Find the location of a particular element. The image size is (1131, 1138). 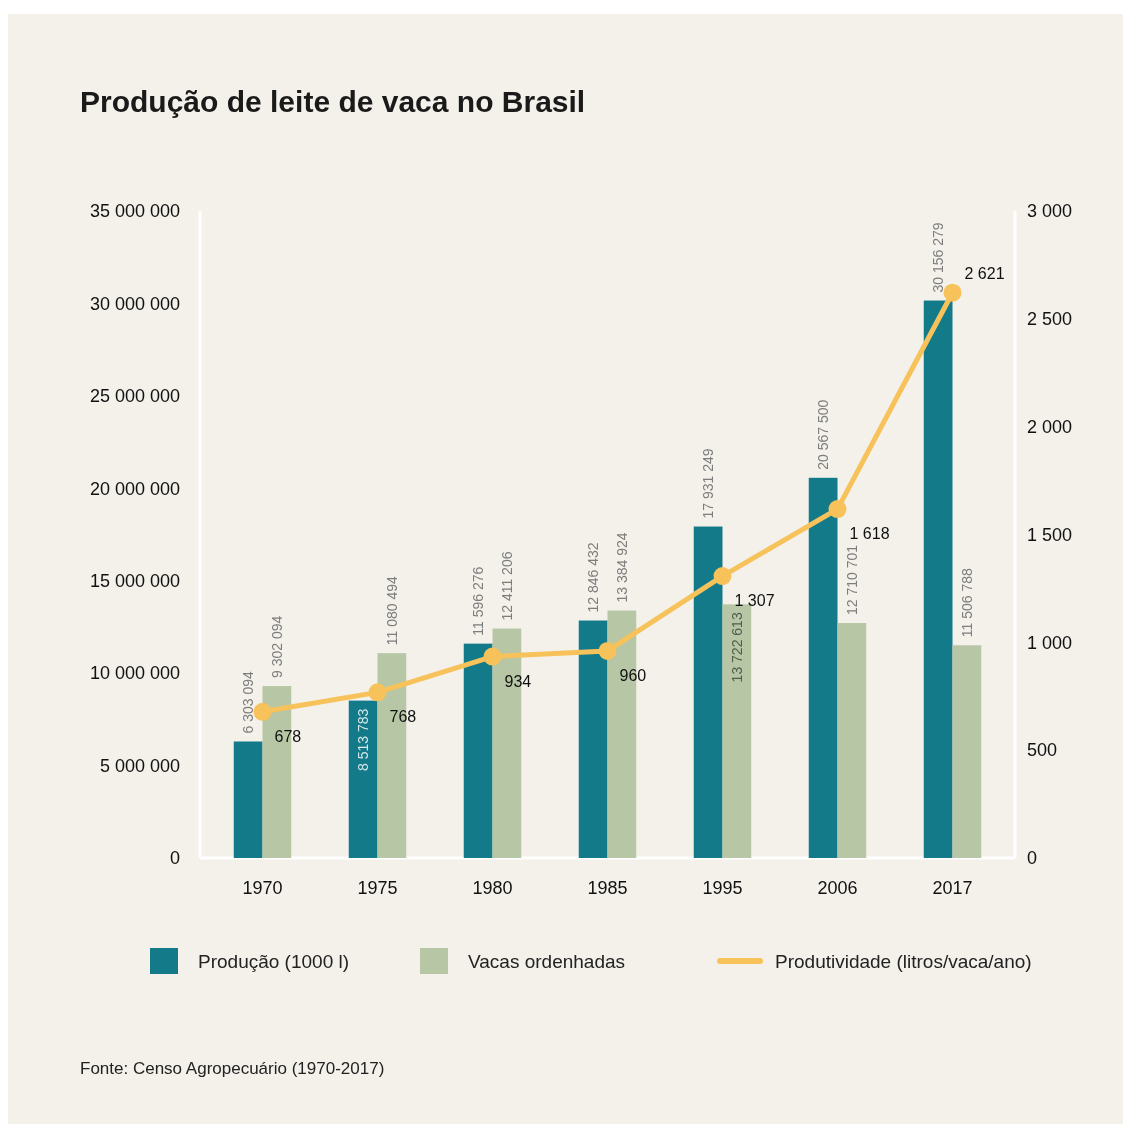

y-tick-label: 5 000 000 is located at coordinates (139, 765).